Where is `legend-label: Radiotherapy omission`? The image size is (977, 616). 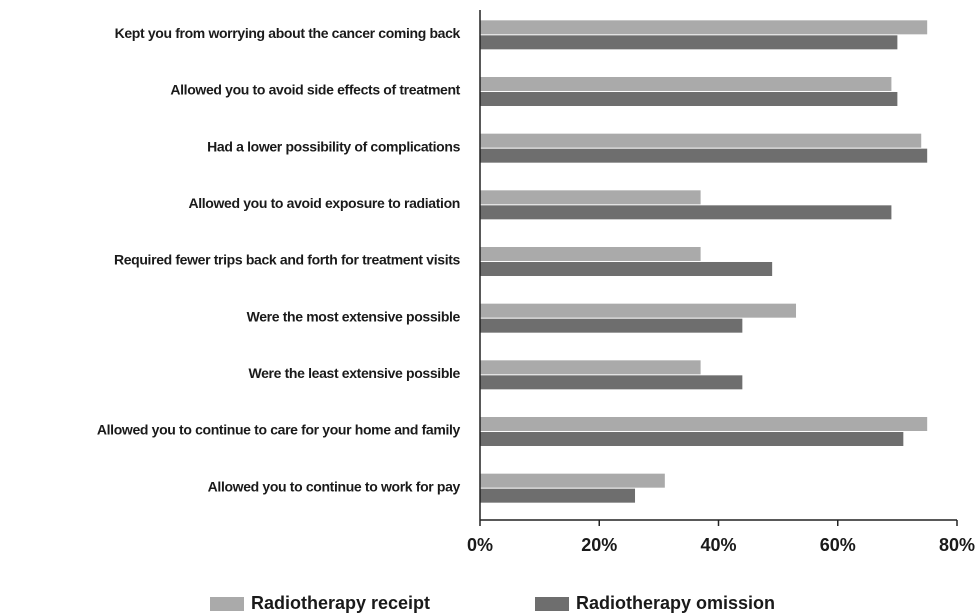 legend-label: Radiotherapy omission is located at coordinates (675, 603).